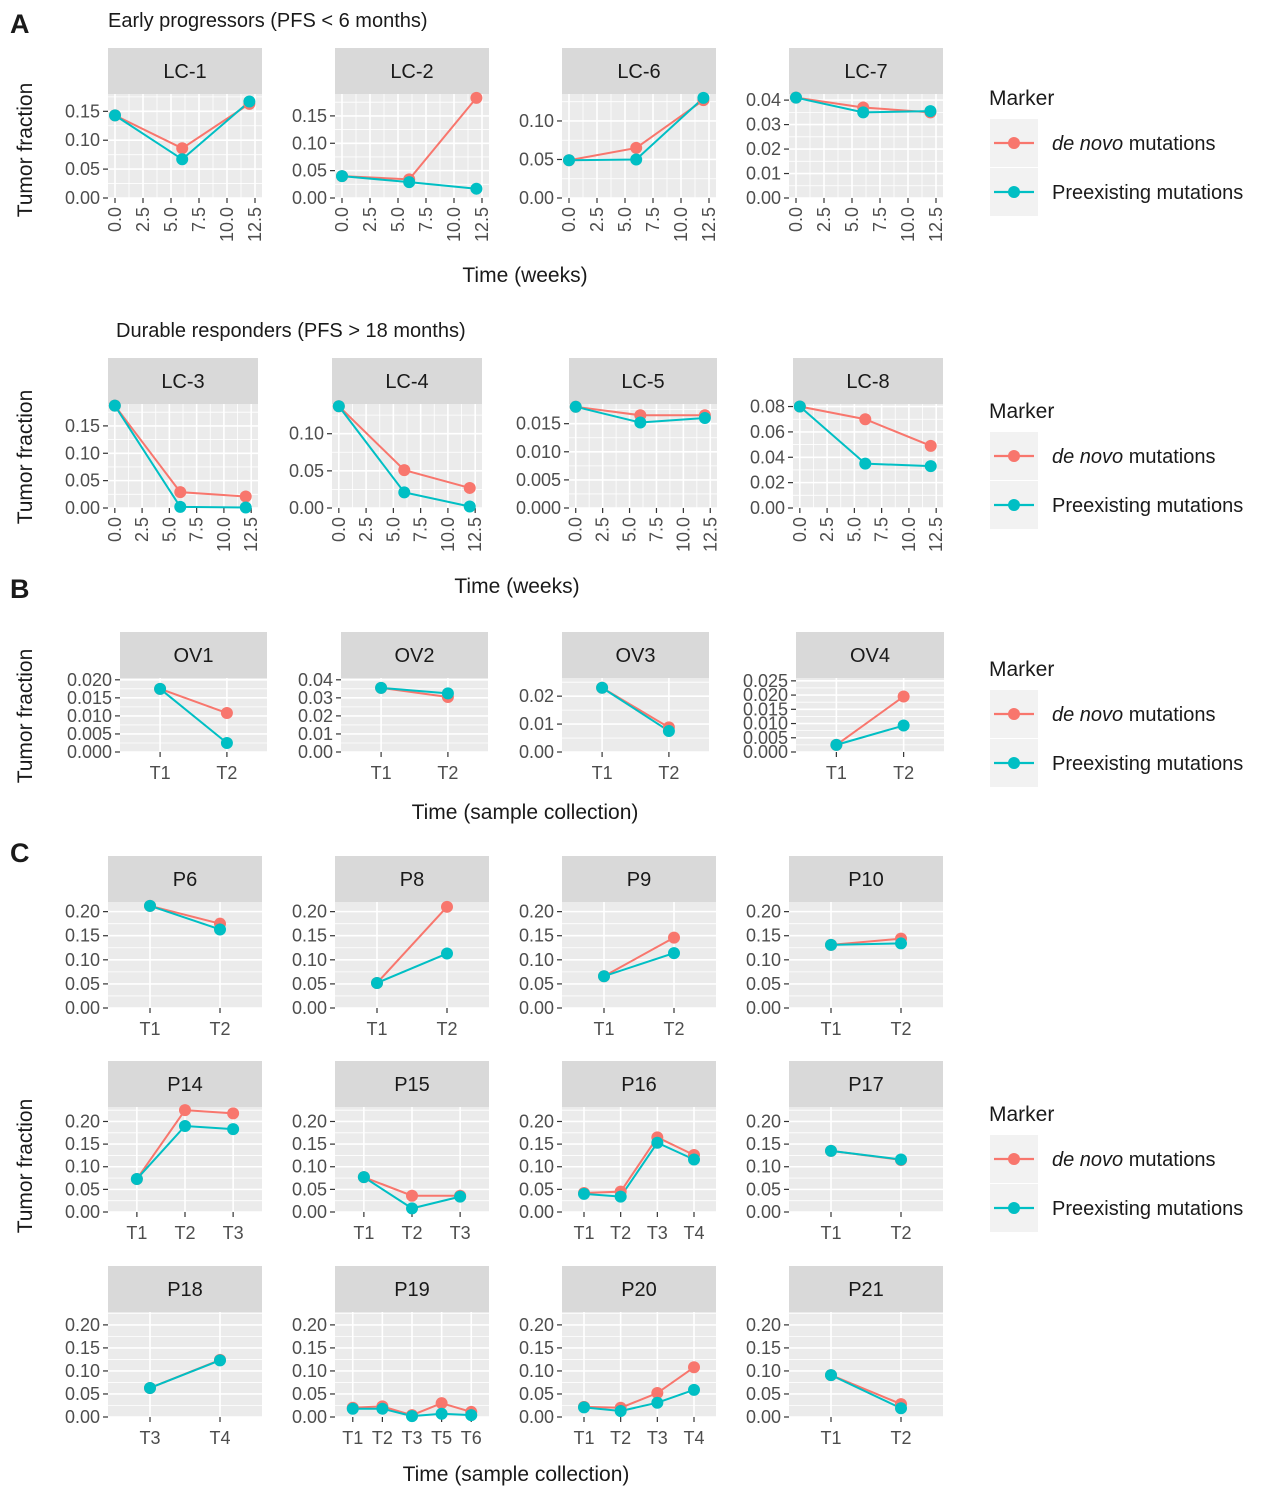  I want to click on ytick-label-p21: 0.10, so click(763, 1371).